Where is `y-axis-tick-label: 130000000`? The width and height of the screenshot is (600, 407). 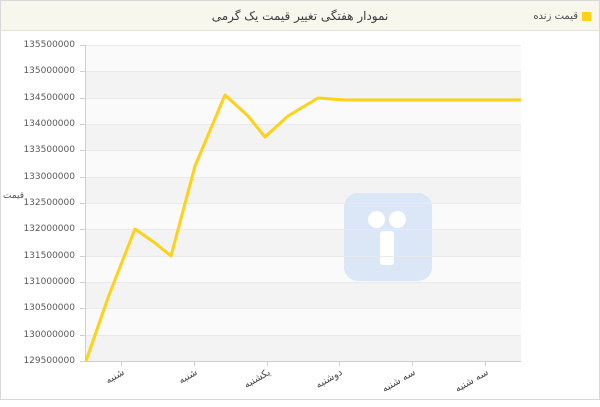 y-axis-tick-label: 130000000 is located at coordinates (49, 334).